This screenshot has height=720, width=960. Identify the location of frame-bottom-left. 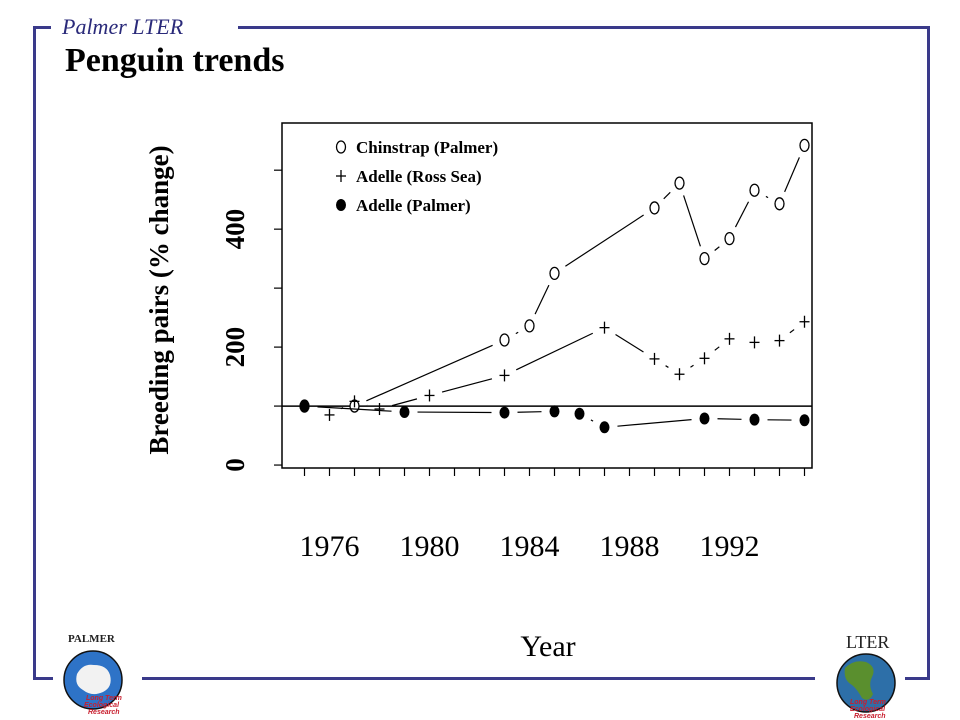
(43, 678).